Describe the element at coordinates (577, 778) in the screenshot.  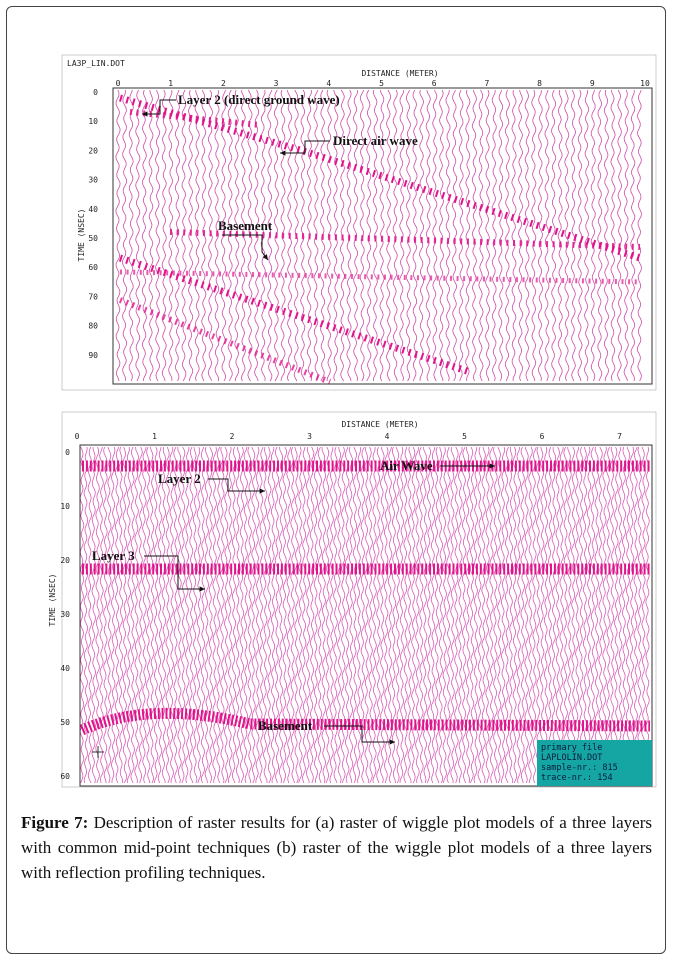
I see `info-text: trace-nr.: 154` at that location.